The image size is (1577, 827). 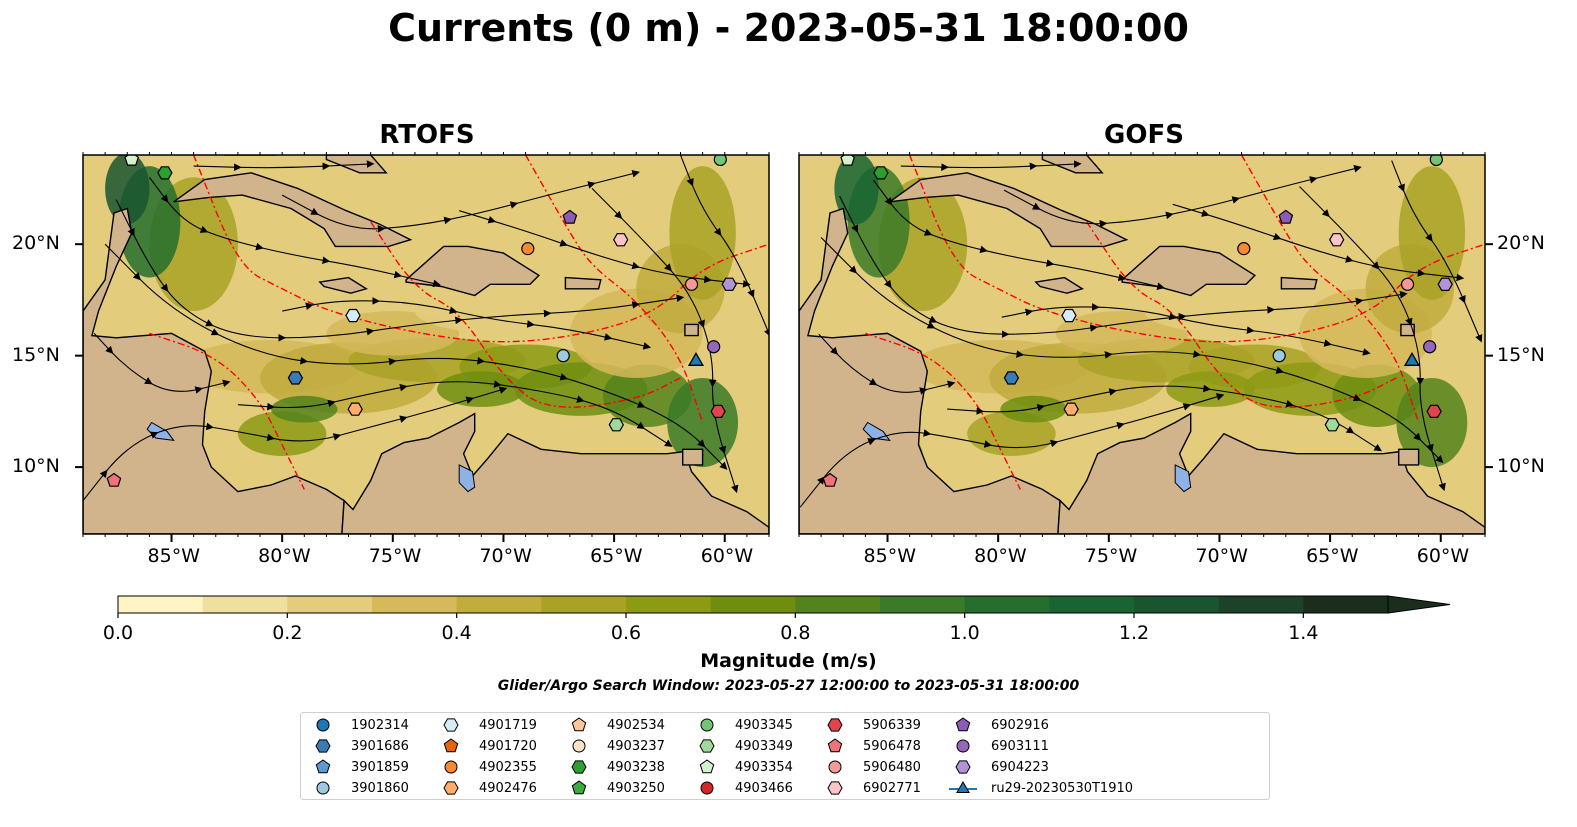 What do you see at coordinates (615, 767) in the screenshot?
I see `legend-entry: 4903238` at bounding box center [615, 767].